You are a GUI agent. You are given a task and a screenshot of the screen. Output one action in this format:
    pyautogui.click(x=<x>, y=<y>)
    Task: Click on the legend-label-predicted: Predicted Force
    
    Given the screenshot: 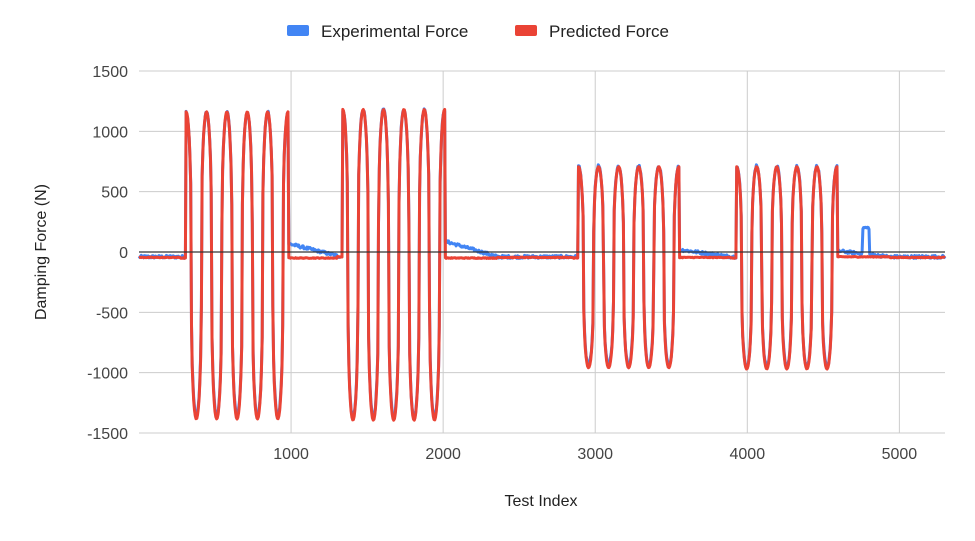 What is the action you would take?
    pyautogui.click(x=609, y=31)
    